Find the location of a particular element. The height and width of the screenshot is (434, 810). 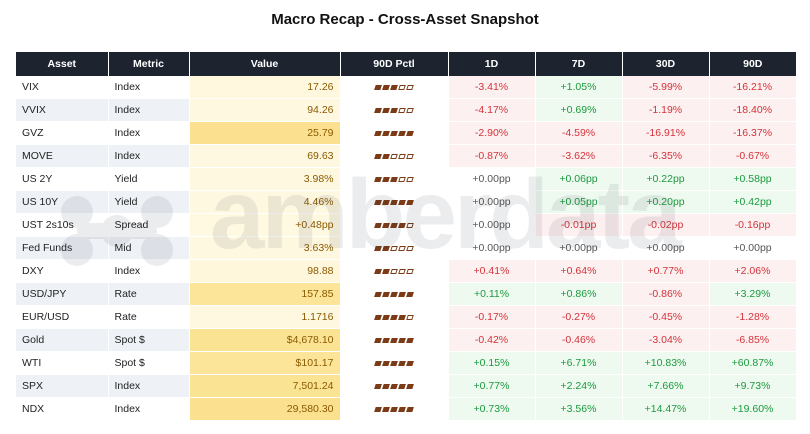

header-metric: Metric is located at coordinates (149, 64).